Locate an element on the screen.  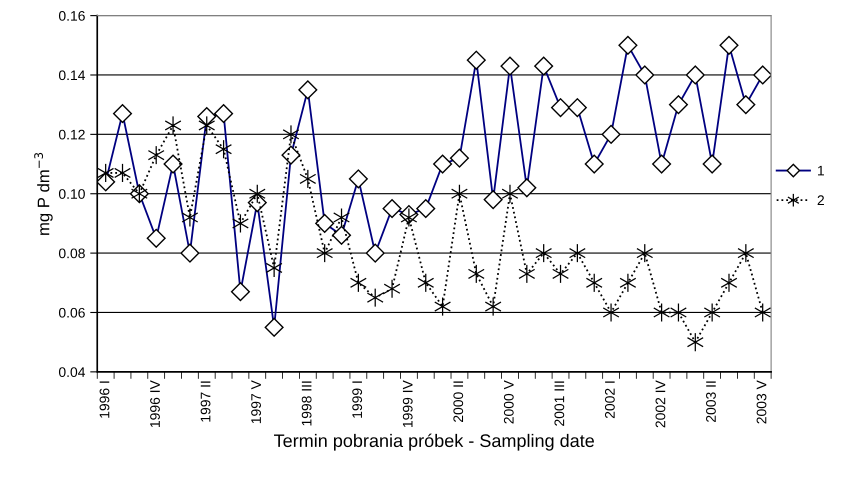
y-tick-label: 0.06 is located at coordinates (71, 313).